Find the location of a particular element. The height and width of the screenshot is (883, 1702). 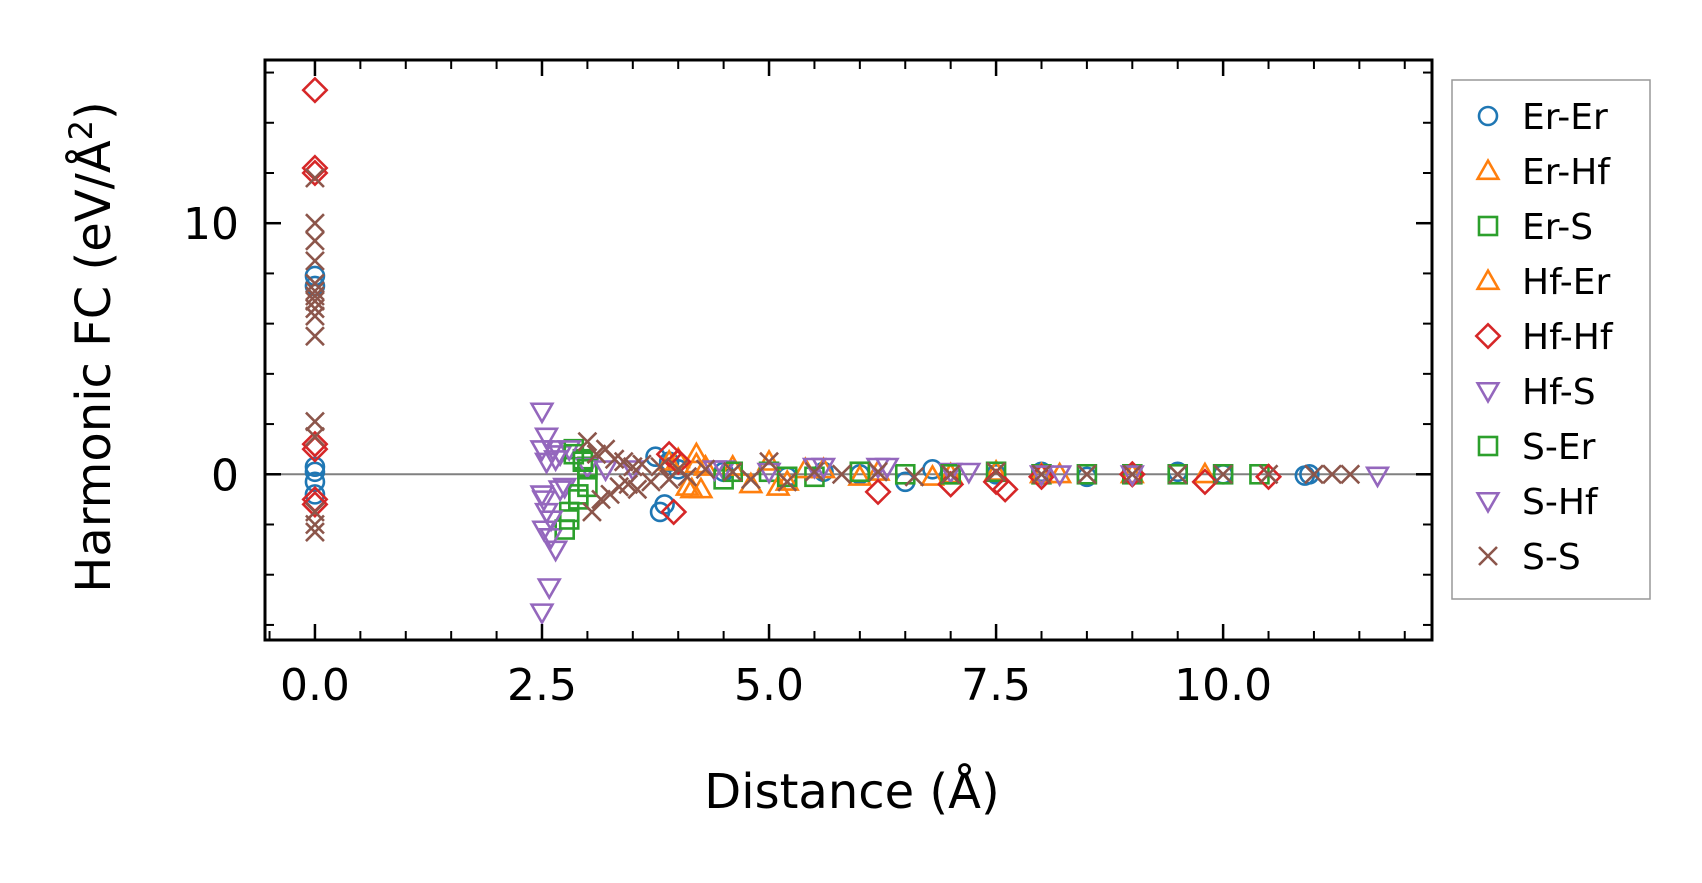

legend-item-hf-er: Hf-Er is located at coordinates (1543, 282).